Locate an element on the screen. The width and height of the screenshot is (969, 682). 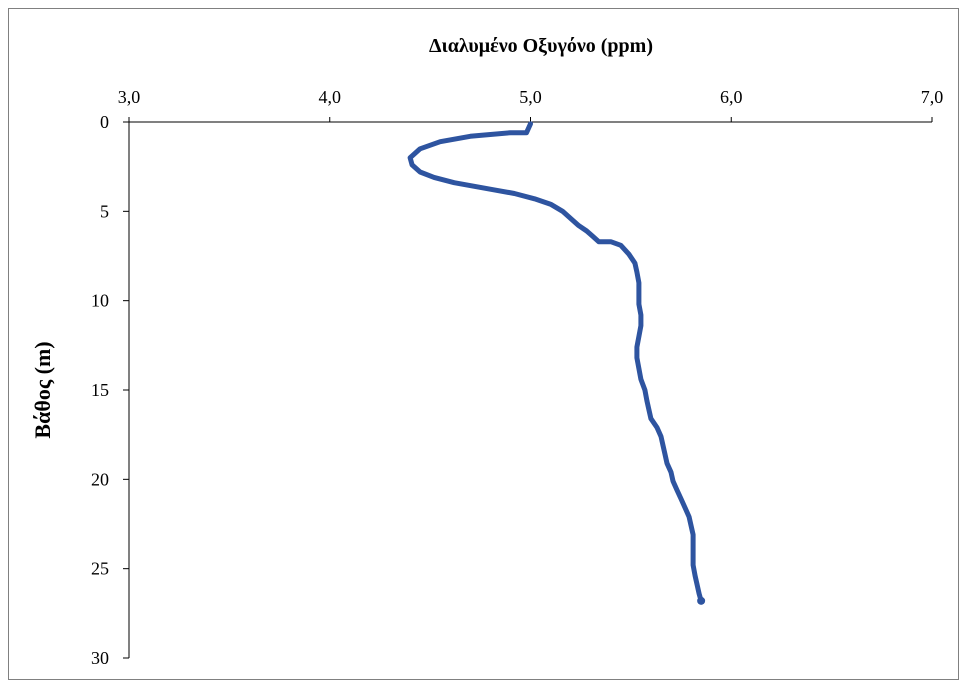
y-tick-label: 25 is located at coordinates (100, 569).